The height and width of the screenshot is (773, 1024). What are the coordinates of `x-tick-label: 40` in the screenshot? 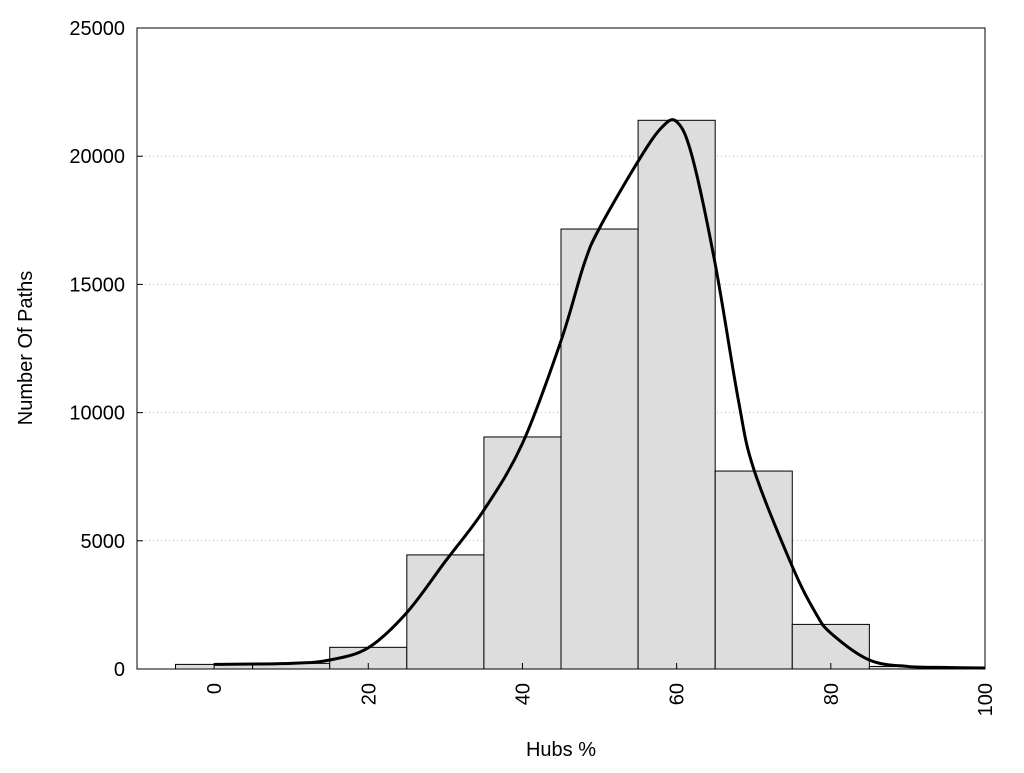 It's located at (523, 694).